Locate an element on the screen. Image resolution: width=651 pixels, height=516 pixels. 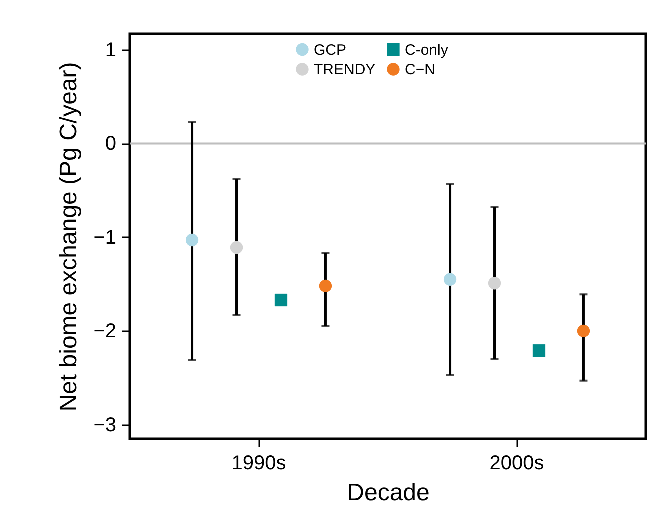
x-axis-title: Decade is located at coordinates (388, 493).